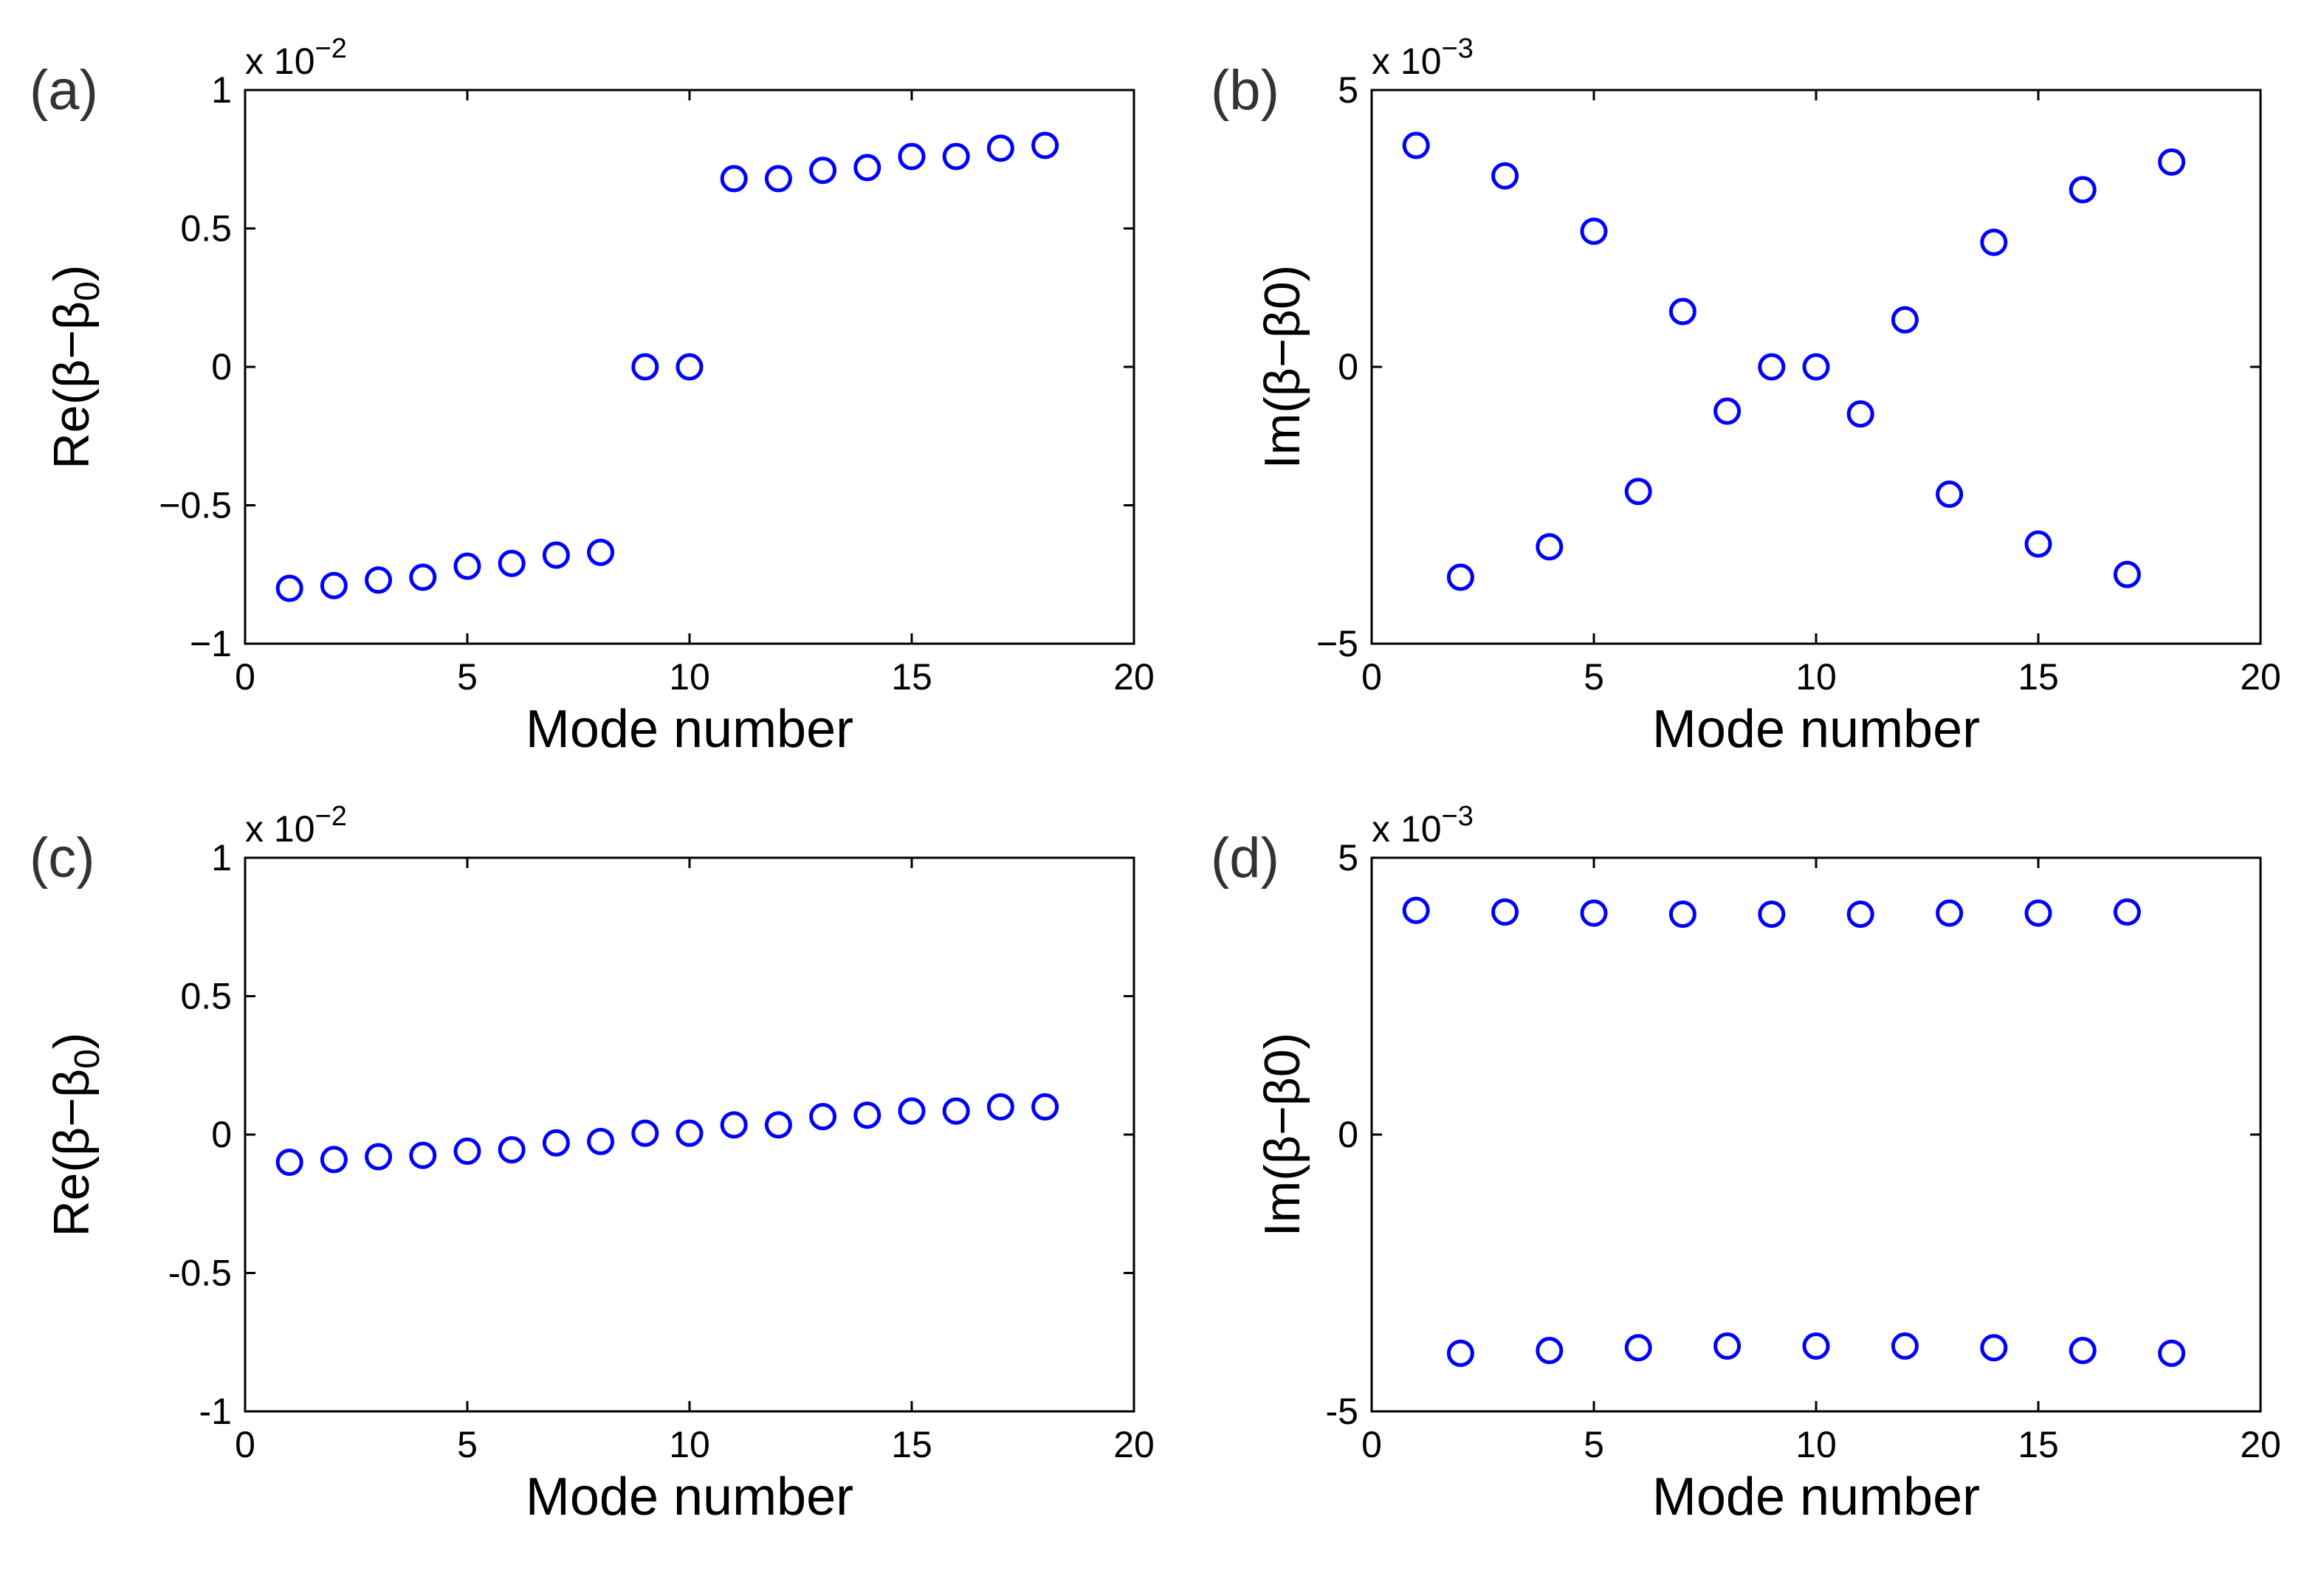 This screenshot has height=1576, width=2324. Describe the element at coordinates (211, 643) in the screenshot. I see `y-tick-label: −1` at that location.